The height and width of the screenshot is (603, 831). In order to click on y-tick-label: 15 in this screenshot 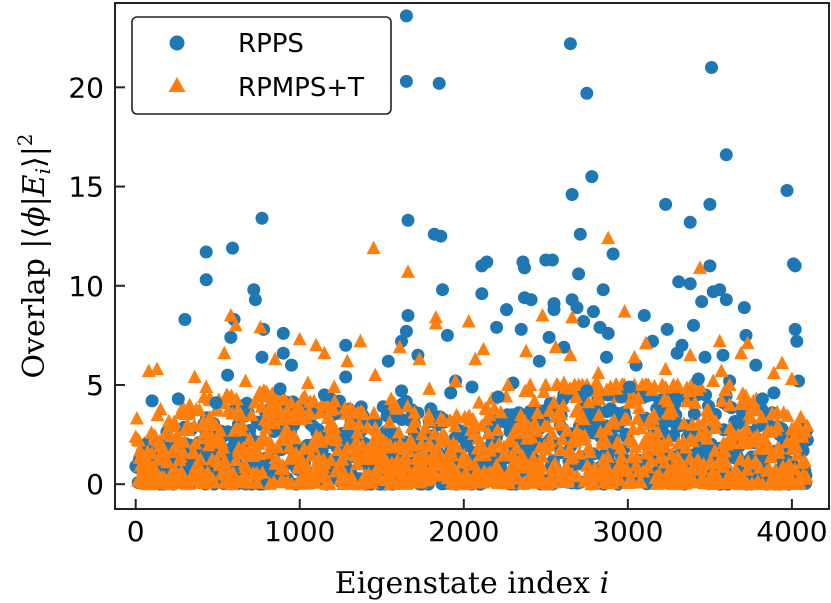, I will do `click(86, 187)`.